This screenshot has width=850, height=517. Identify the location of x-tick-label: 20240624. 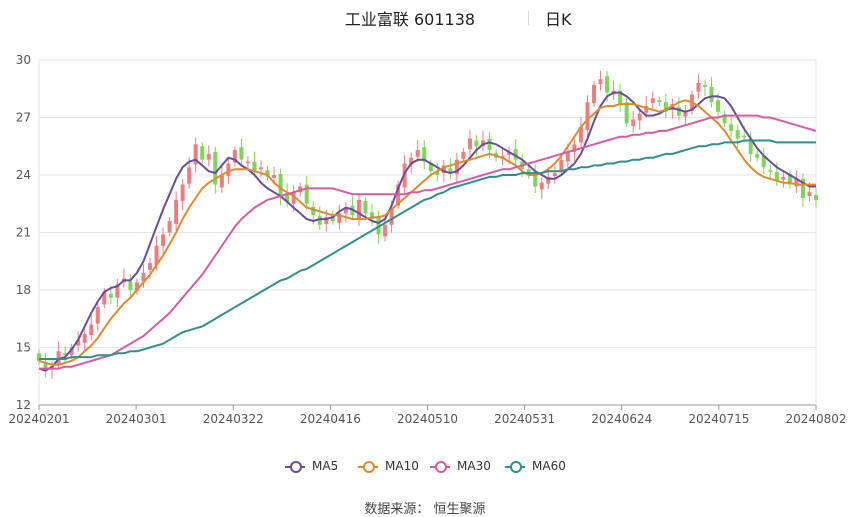
(621, 419).